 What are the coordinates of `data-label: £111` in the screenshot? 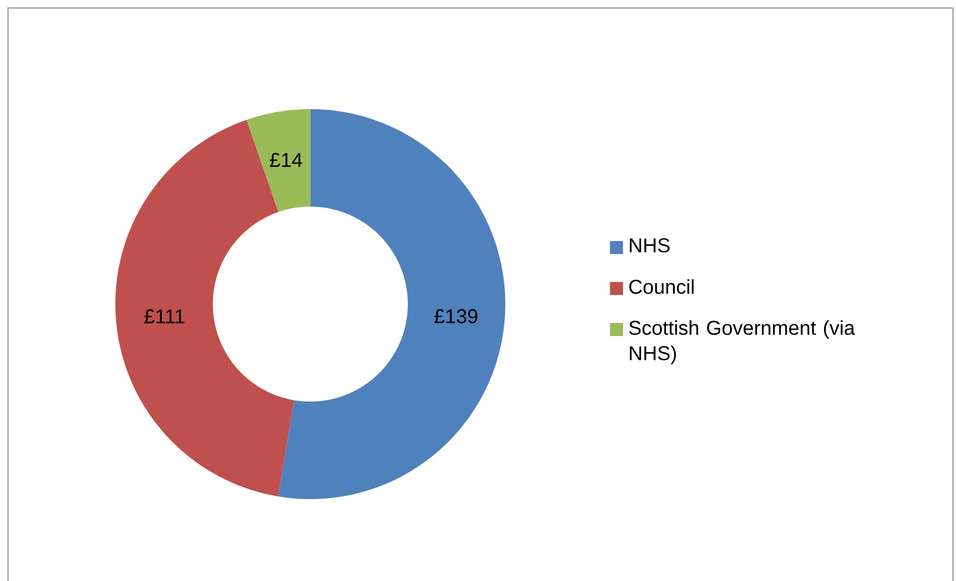 It's located at (164, 316).